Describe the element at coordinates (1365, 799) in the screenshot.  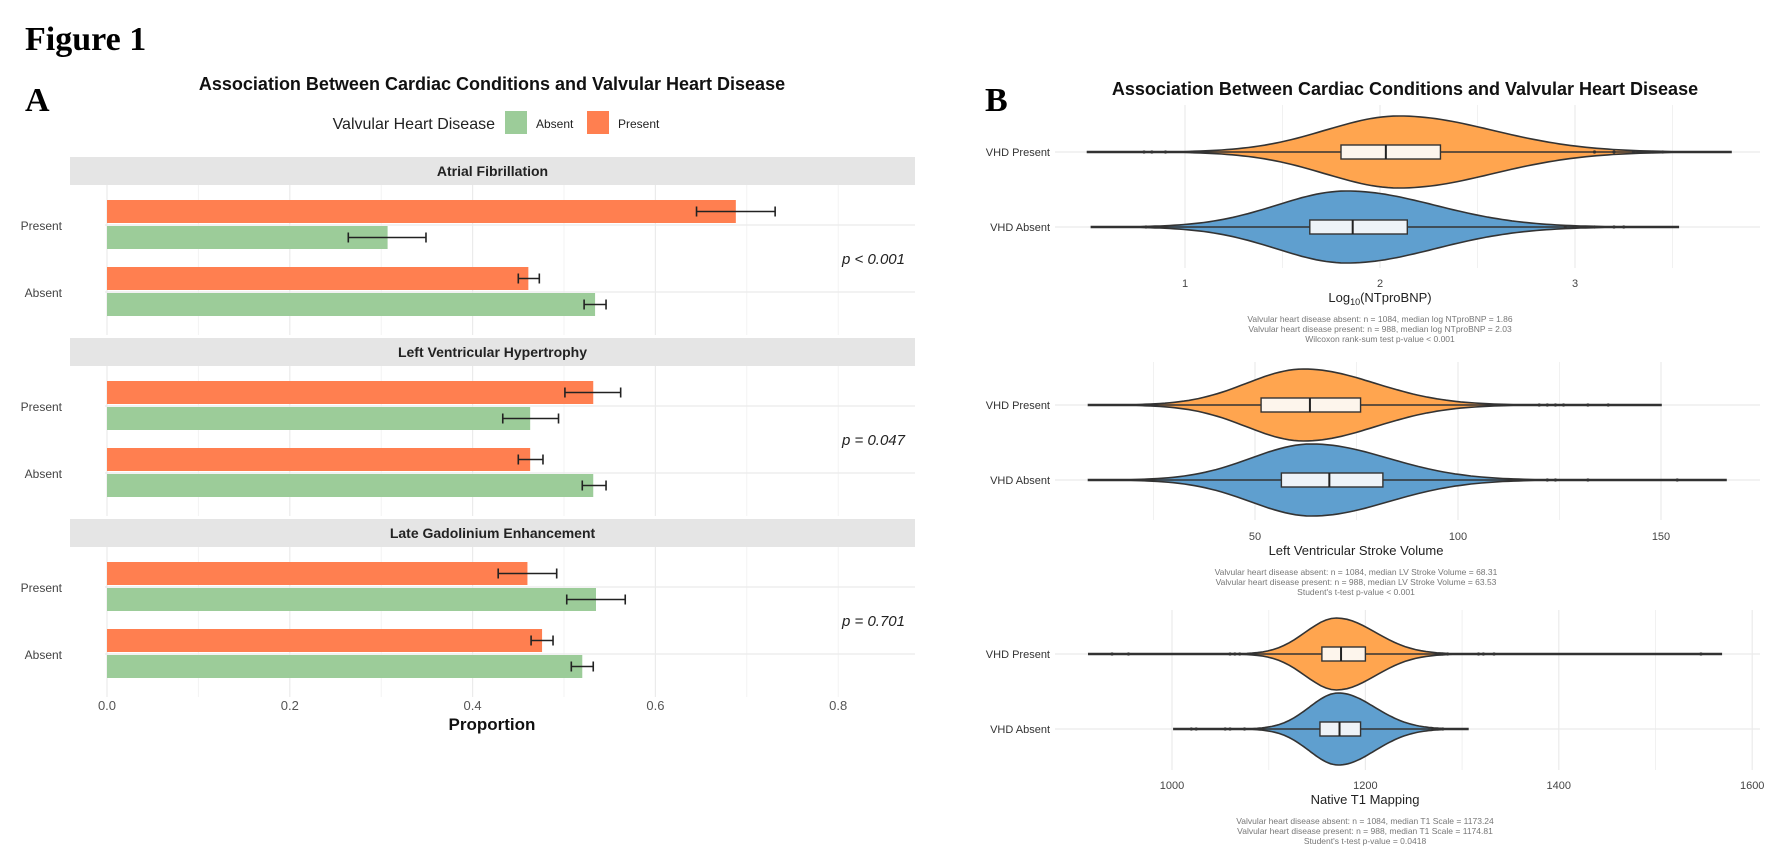
I see `x-axis-label: Native T1 Mapping` at that location.